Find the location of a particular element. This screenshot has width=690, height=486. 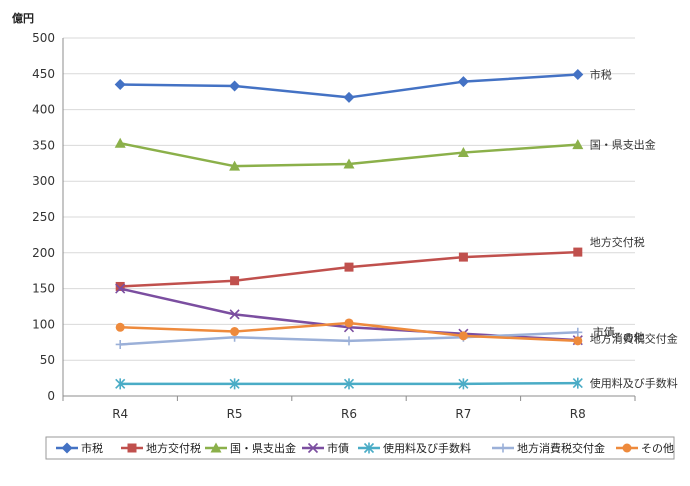

end-label-その他: その他 is located at coordinates (628, 337).